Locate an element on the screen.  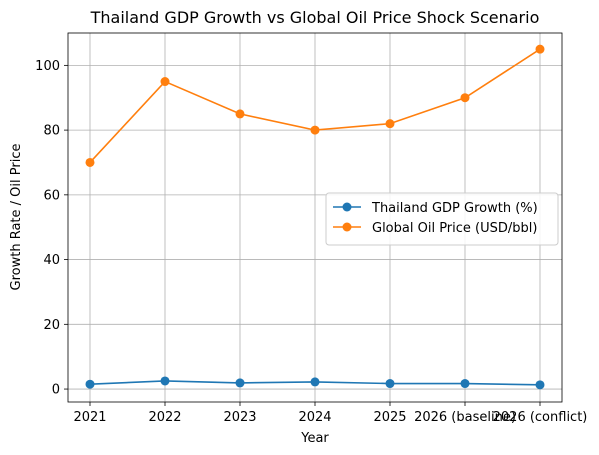
x-tick-label: 2026 (conflict) is located at coordinates (540, 417).